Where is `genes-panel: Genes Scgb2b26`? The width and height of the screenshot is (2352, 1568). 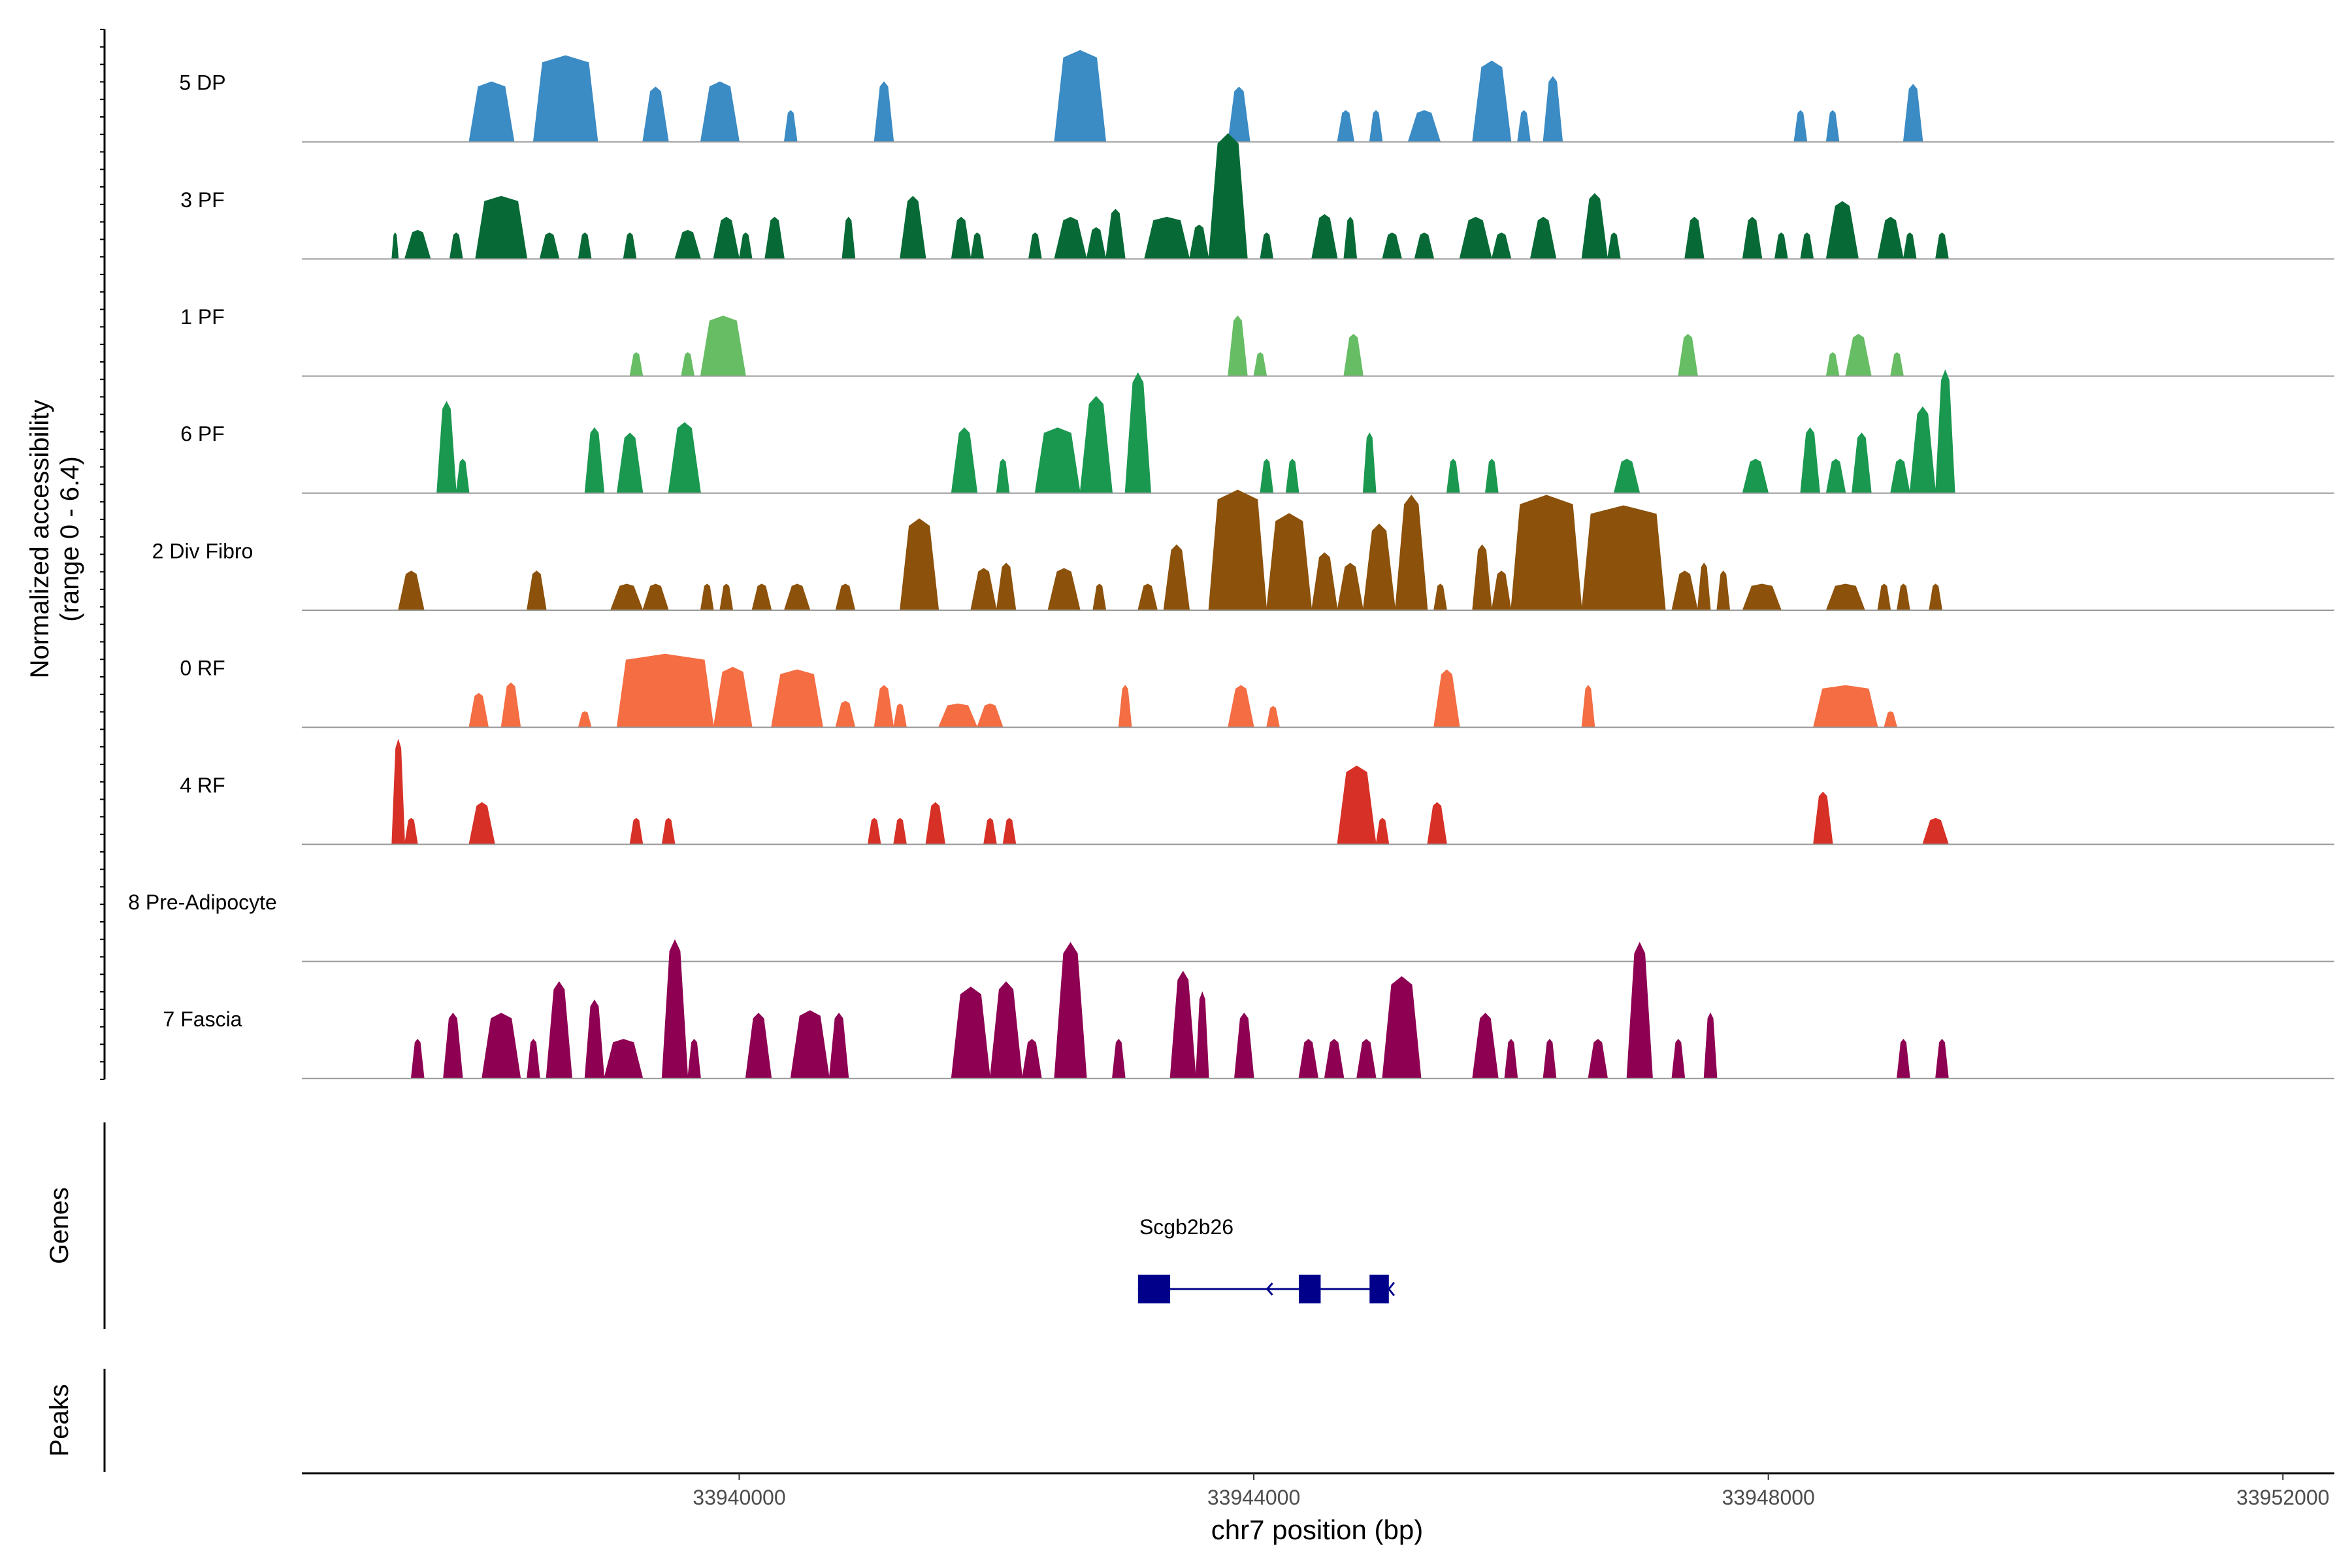 genes-panel: Genes Scgb2b26 is located at coordinates (720, 1225).